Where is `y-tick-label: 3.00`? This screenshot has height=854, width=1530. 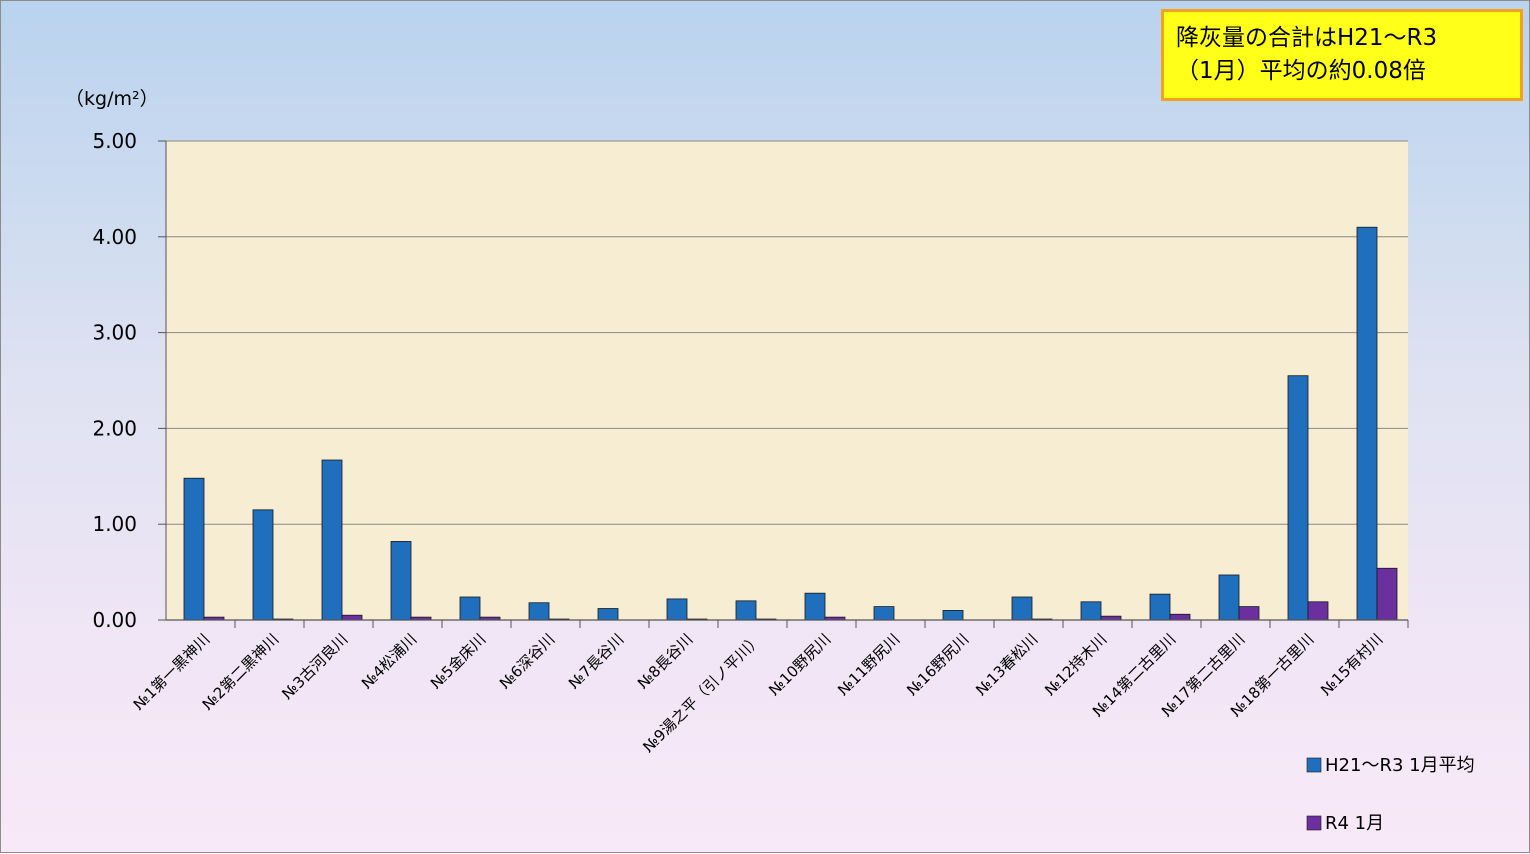
y-tick-label: 3.00 is located at coordinates (114, 333).